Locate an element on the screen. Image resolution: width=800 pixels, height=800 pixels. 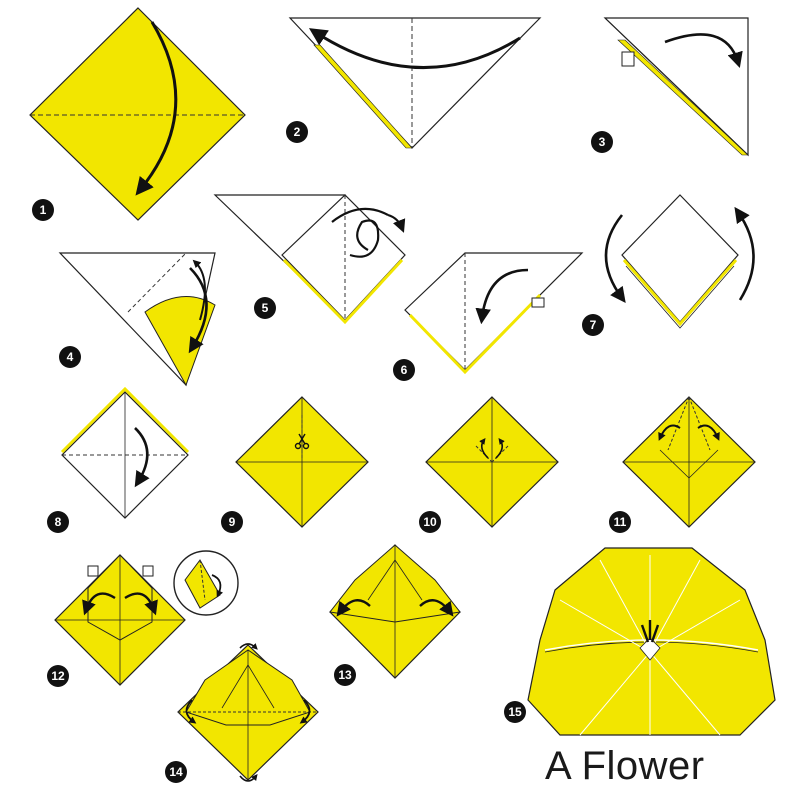
step-number: 14 is located at coordinates (176, 772).